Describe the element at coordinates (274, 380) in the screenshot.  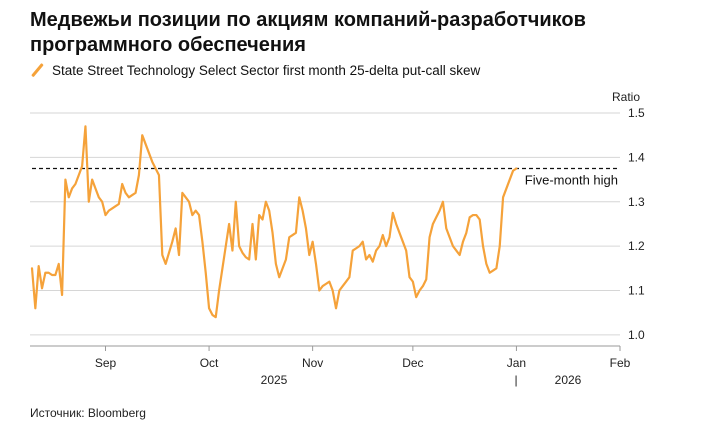
I see `year-label: 2025` at that location.